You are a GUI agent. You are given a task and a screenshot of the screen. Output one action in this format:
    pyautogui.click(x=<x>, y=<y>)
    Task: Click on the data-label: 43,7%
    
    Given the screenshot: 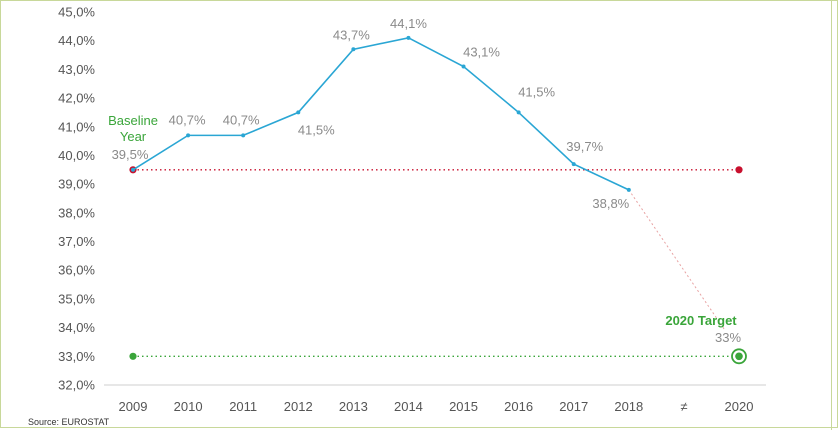 What is the action you would take?
    pyautogui.click(x=351, y=34)
    